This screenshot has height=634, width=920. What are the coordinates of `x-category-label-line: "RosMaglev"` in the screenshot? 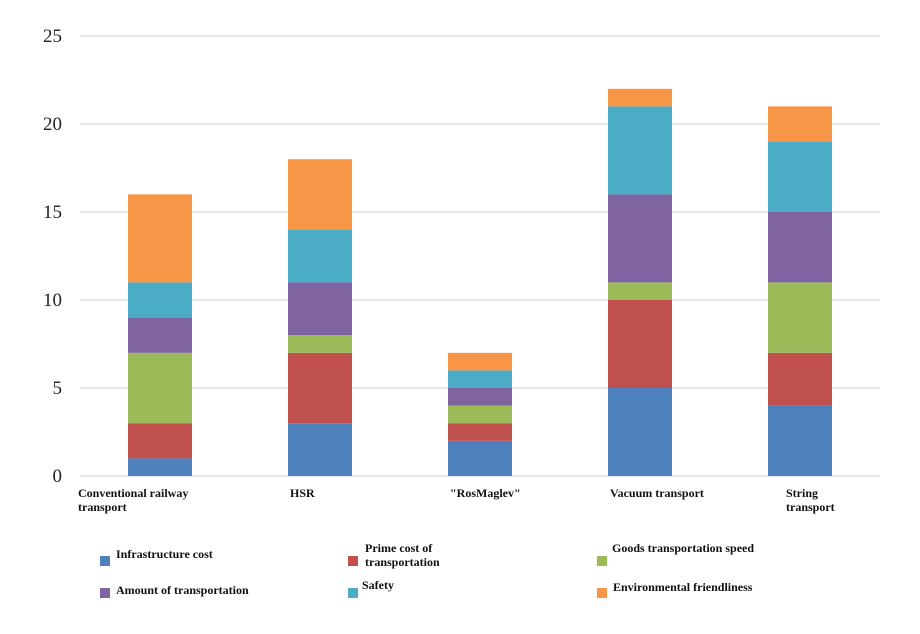 It's located at (485, 493).